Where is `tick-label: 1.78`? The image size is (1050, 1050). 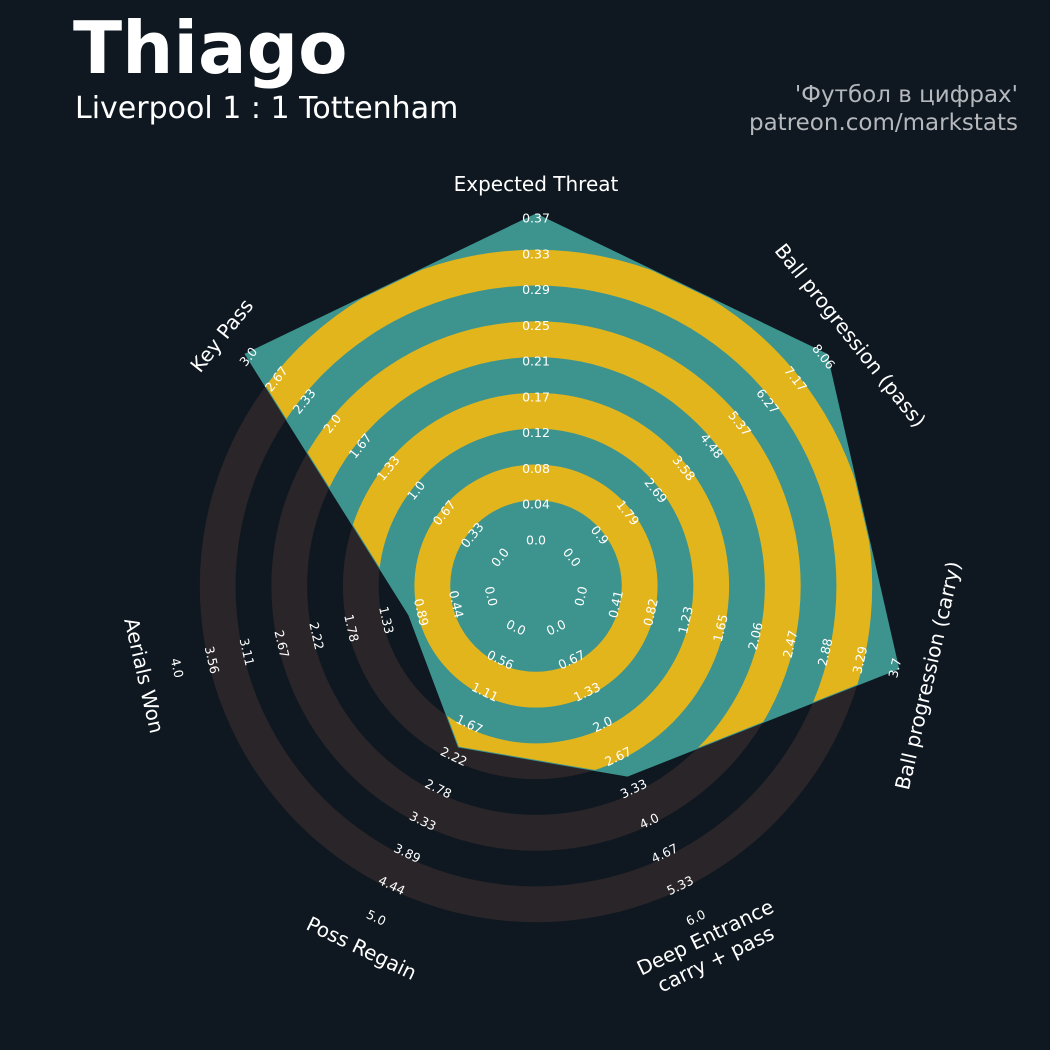 tick-label: 1.78 is located at coordinates (351, 628).